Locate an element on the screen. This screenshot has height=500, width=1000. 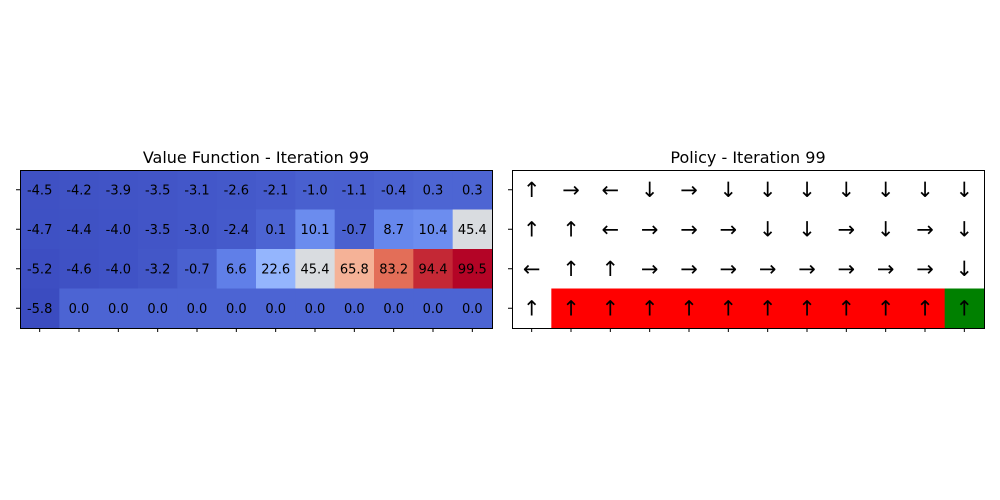
value-cell-label: 10.4 is located at coordinates (433, 230).